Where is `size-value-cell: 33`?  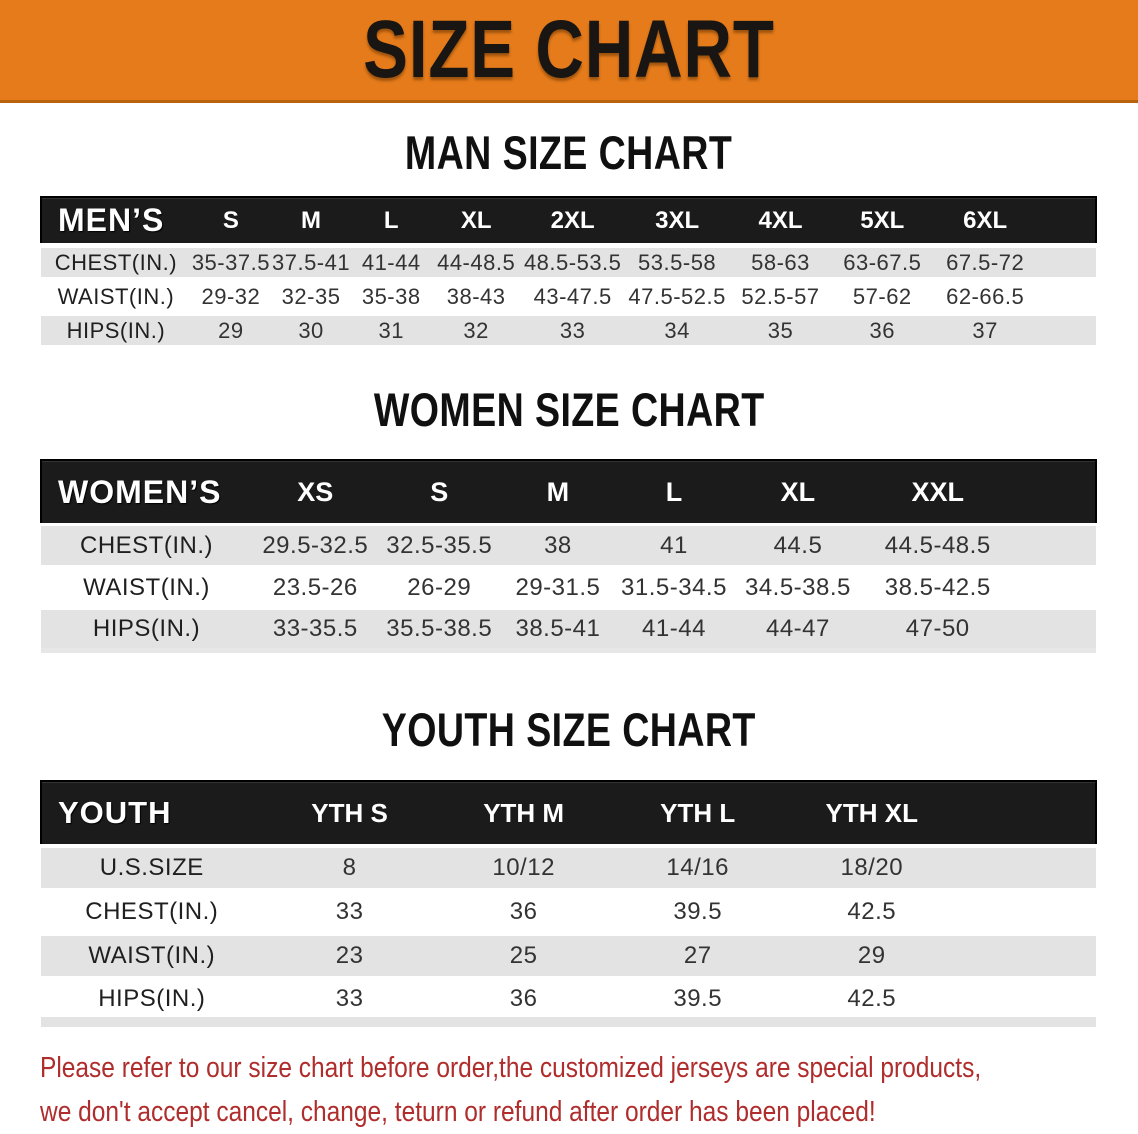 size-value-cell: 33 is located at coordinates (572, 331).